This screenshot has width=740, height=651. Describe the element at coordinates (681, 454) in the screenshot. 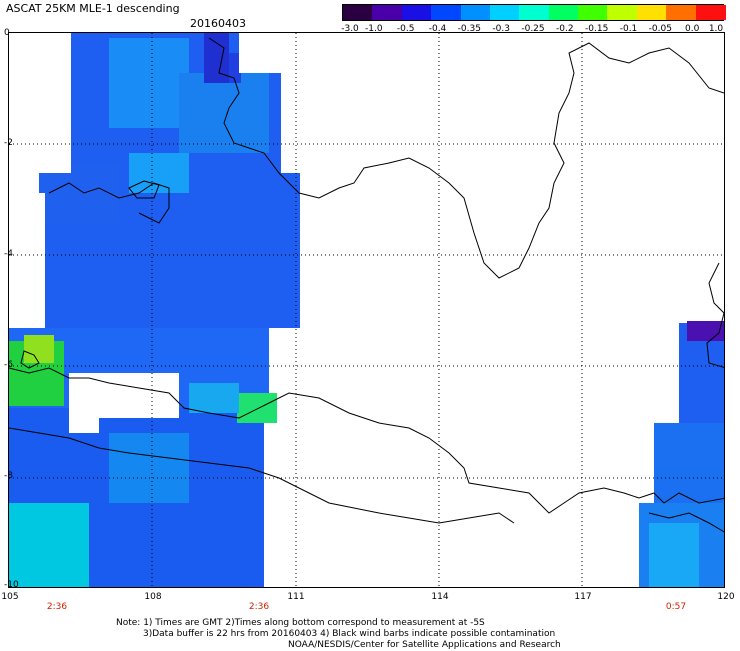

I see `swath-right` at that location.